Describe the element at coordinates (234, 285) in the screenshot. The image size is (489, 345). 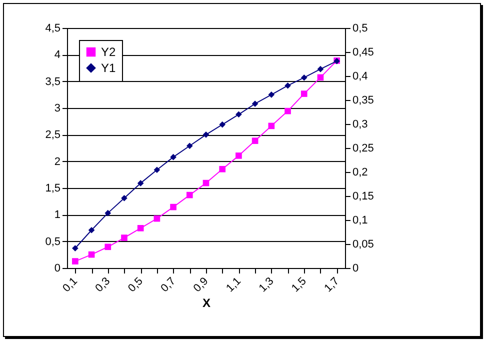
I see `x-tick-label: 1,1` at that location.